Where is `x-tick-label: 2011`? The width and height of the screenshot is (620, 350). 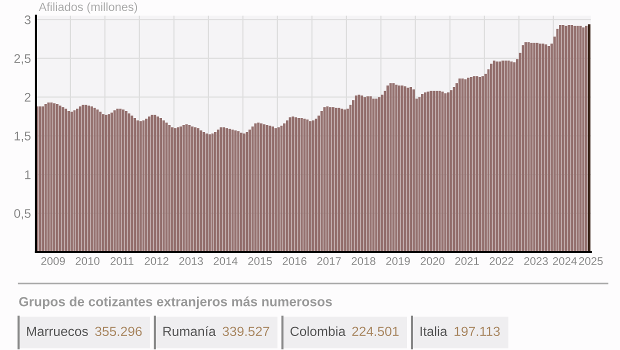 x-tick-label: 2011 is located at coordinates (122, 261).